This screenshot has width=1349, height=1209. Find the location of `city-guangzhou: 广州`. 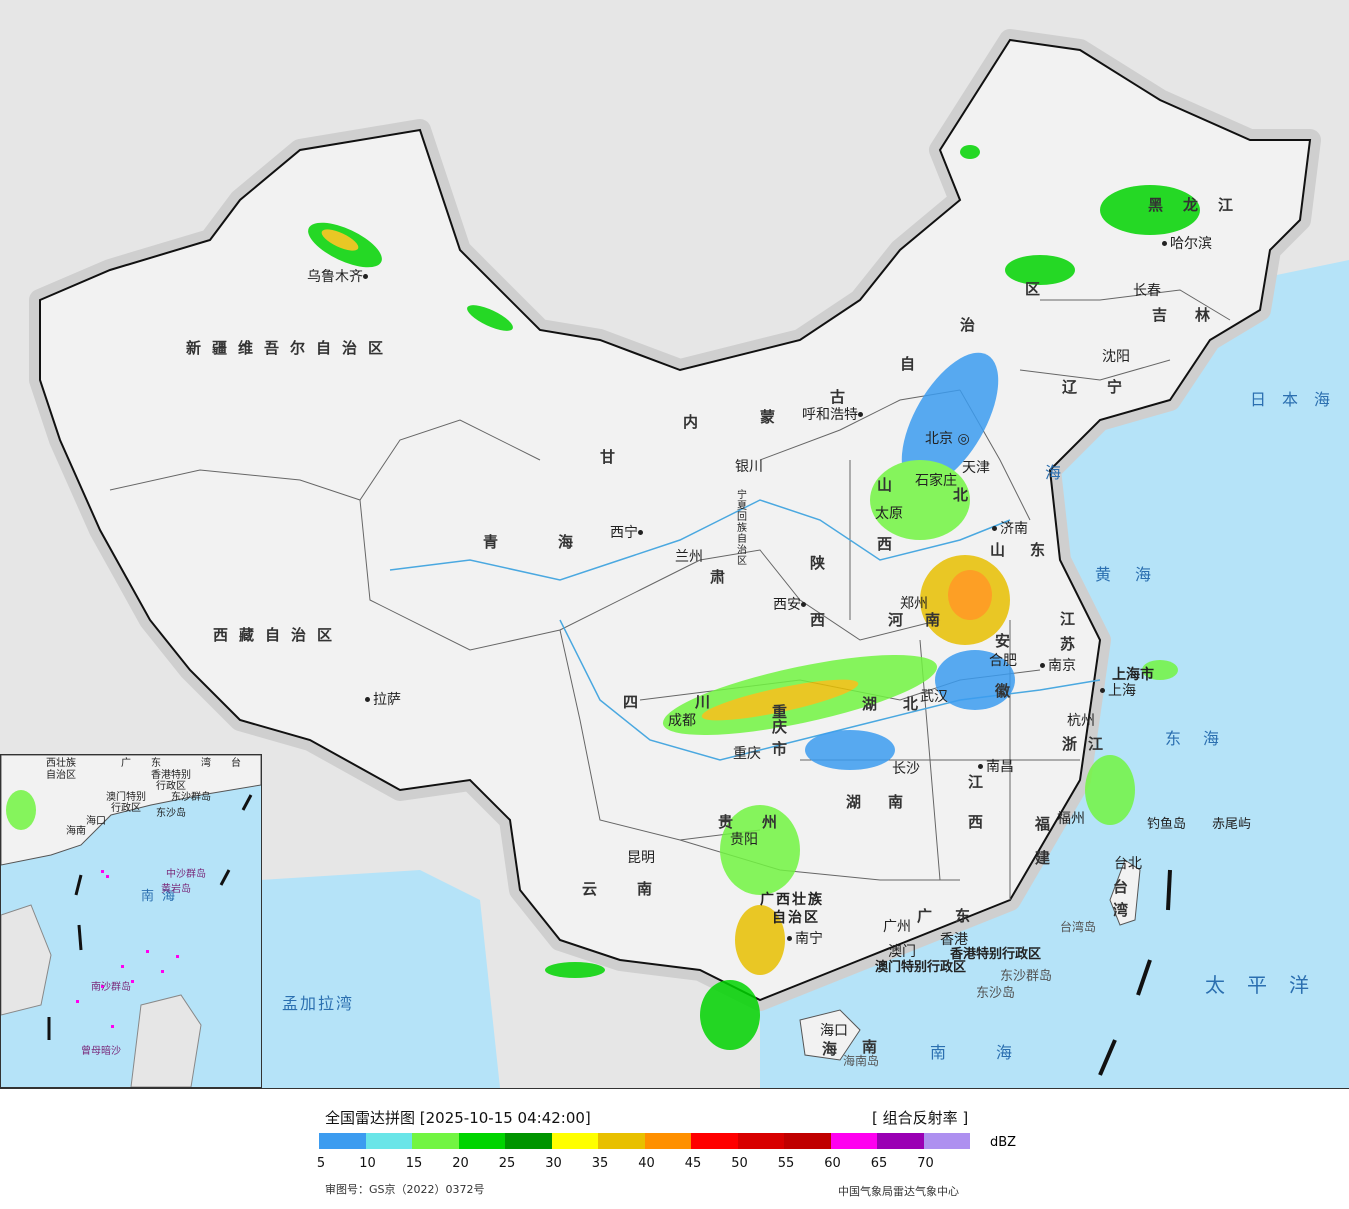

city-guangzhou: 广州 is located at coordinates (897, 927).